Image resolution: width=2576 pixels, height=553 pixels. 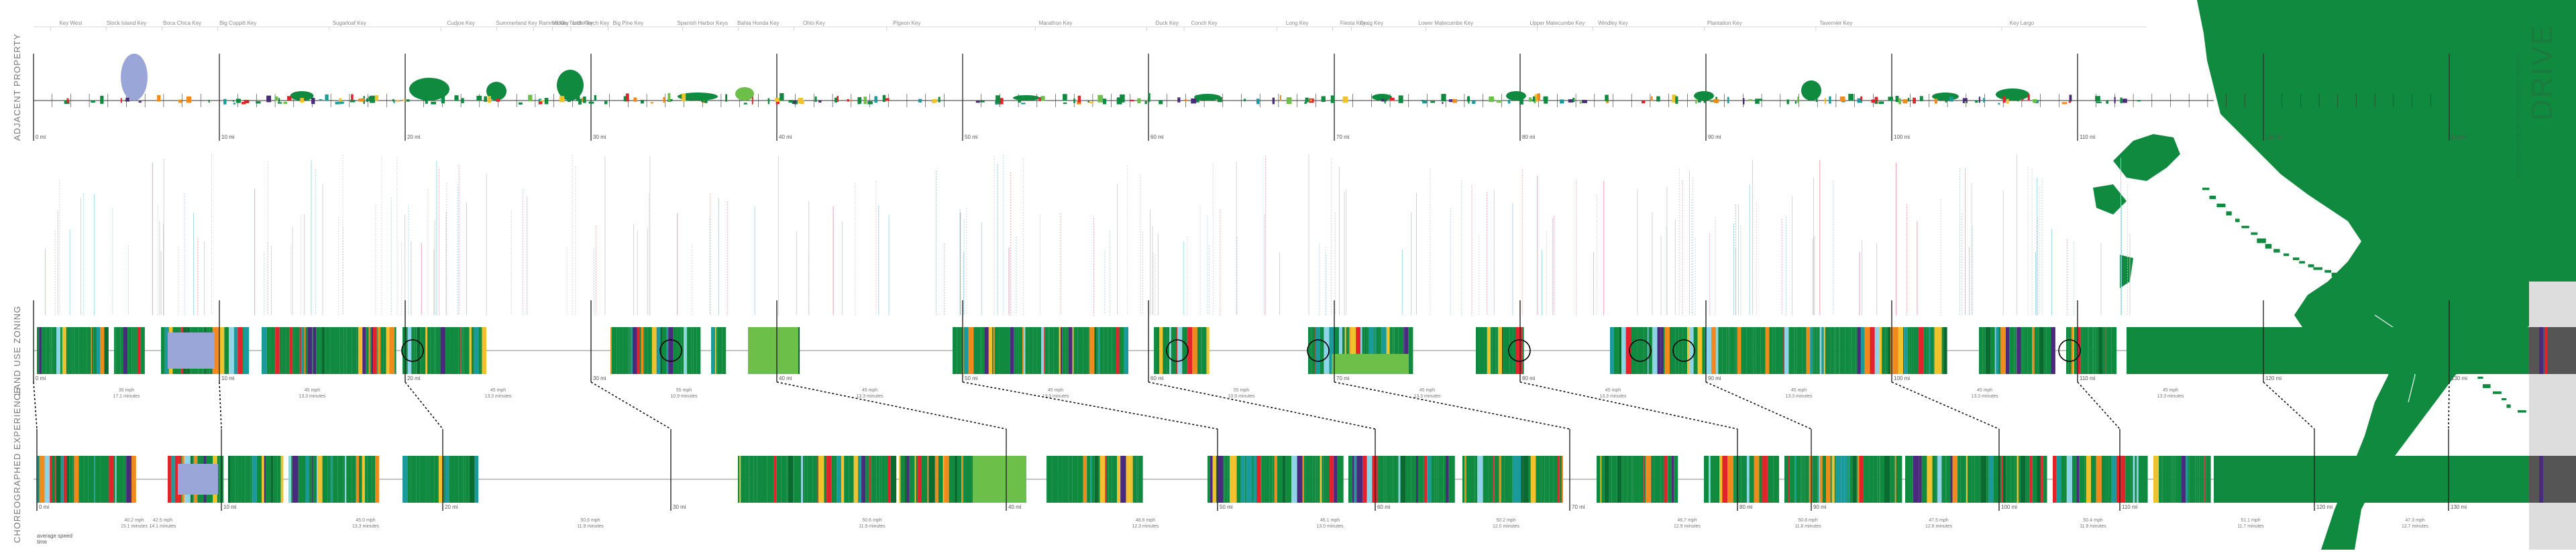 What do you see at coordinates (2273, 137) in the screenshot?
I see `adjacent-mile-label: 120 mi` at bounding box center [2273, 137].